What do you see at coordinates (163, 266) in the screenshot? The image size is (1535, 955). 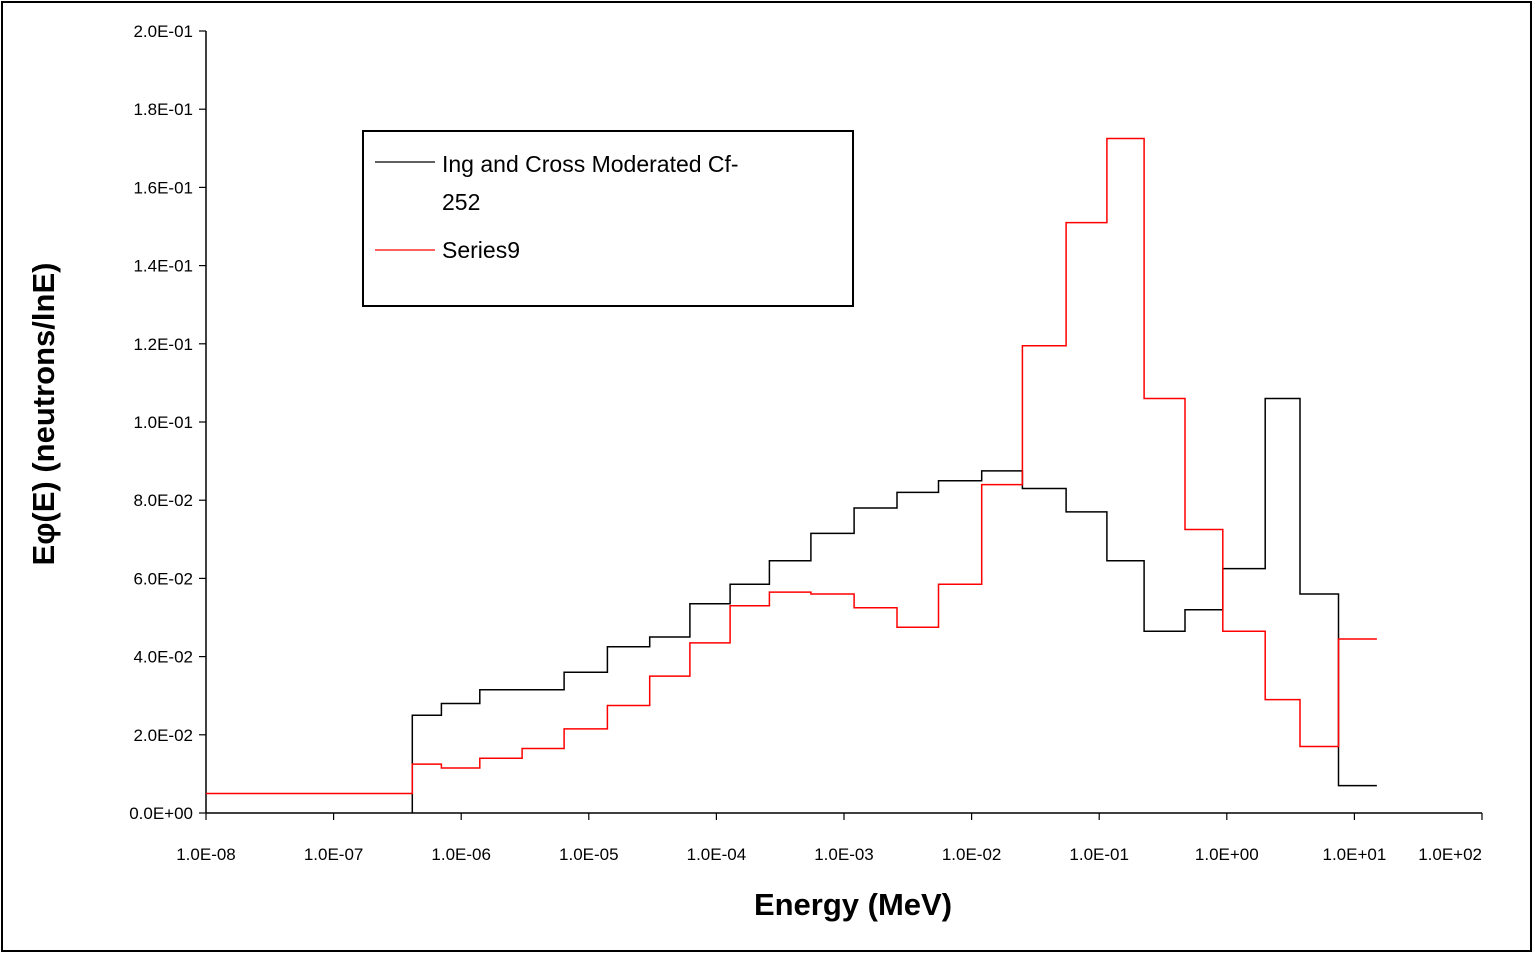 I see `y-tick-label: 1.4E-01` at bounding box center [163, 266].